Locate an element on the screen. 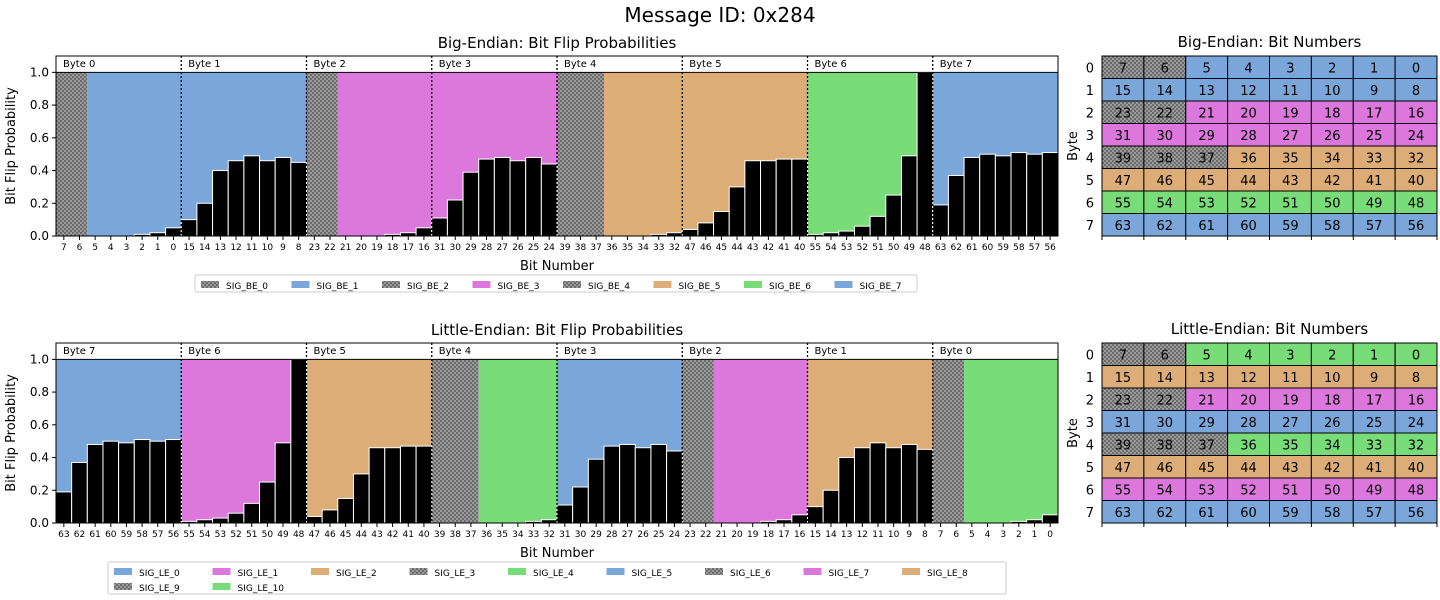  cell-value: 62 is located at coordinates (1165, 226).